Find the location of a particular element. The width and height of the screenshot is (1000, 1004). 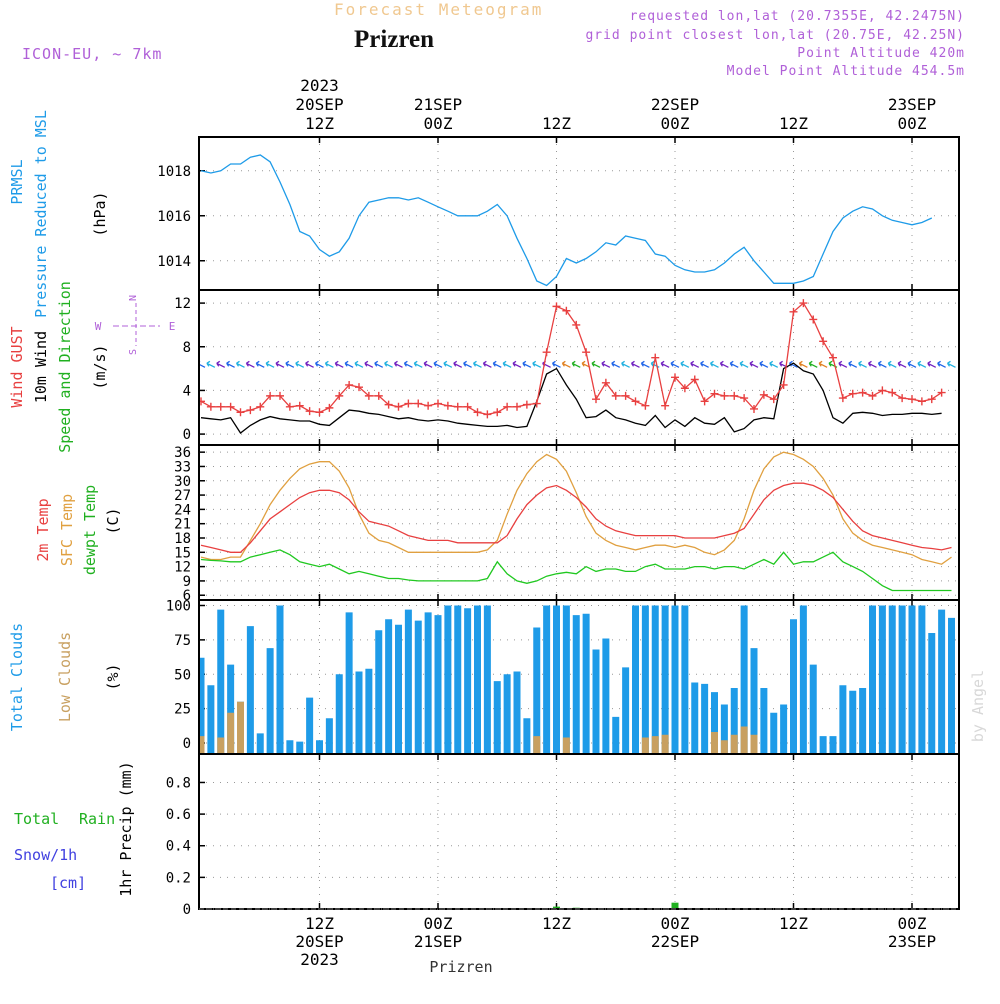

y-tick-label: 9 is located at coordinates (187, 582).